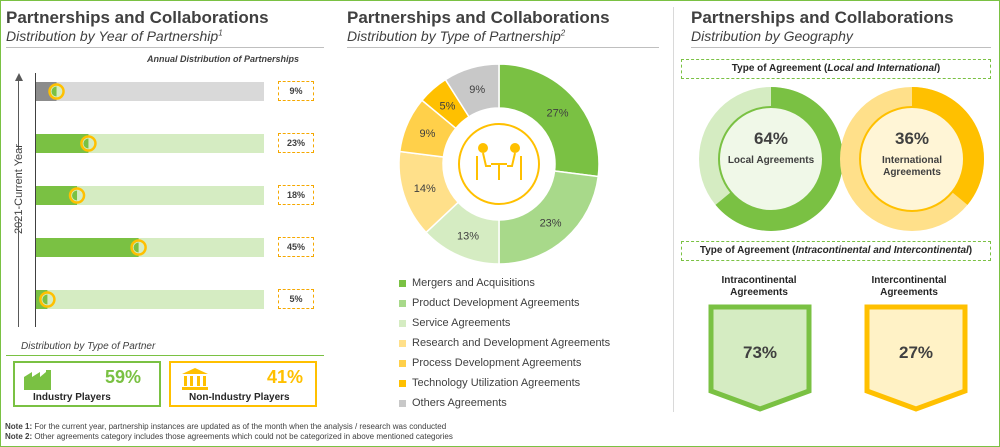 This screenshot has height=447, width=1000. What do you see at coordinates (478, 17) in the screenshot?
I see `type-panel-title: Partnerships and Collaborations` at bounding box center [478, 17].